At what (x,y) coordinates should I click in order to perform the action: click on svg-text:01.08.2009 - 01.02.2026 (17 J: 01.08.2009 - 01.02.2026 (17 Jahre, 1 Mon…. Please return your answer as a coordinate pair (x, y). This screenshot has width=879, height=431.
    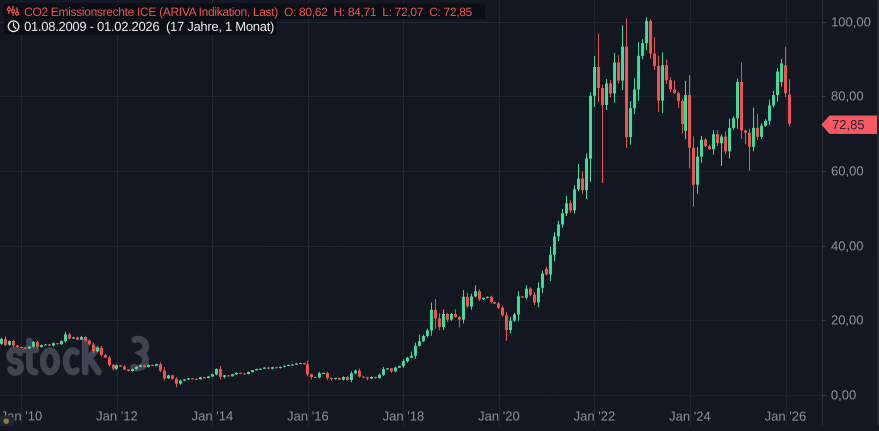
    Looking at the image, I should click on (149, 26).